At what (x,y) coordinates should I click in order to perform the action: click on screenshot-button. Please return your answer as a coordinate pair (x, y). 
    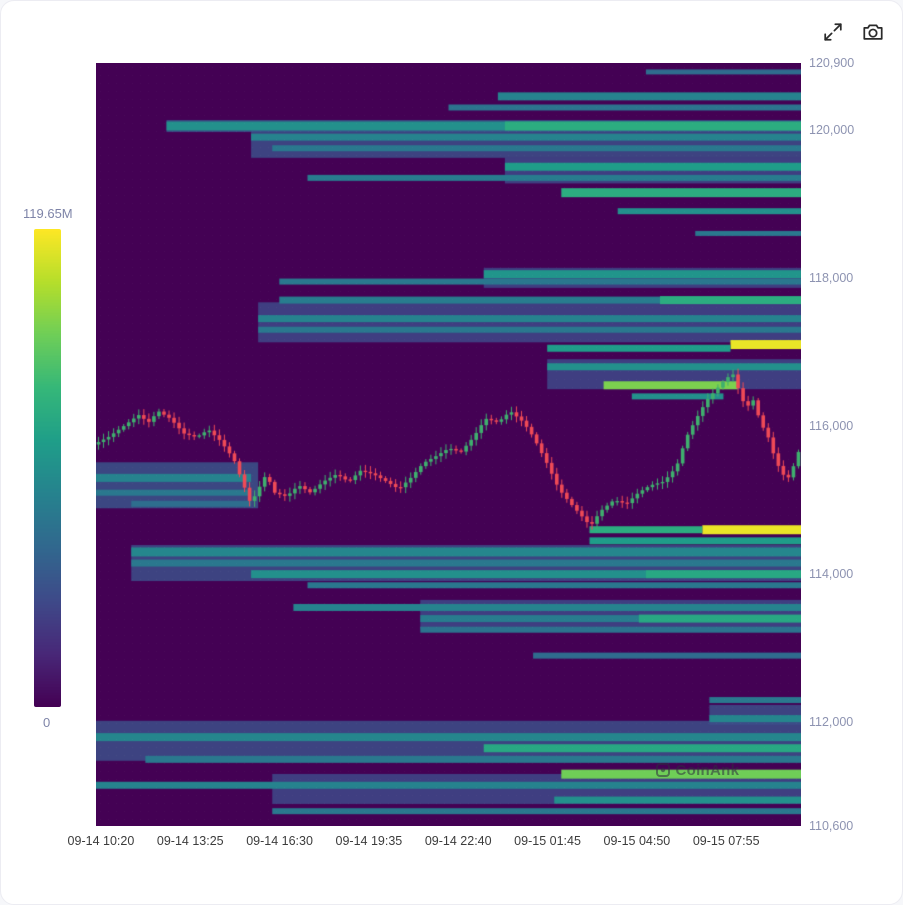
    Looking at the image, I should click on (873, 32).